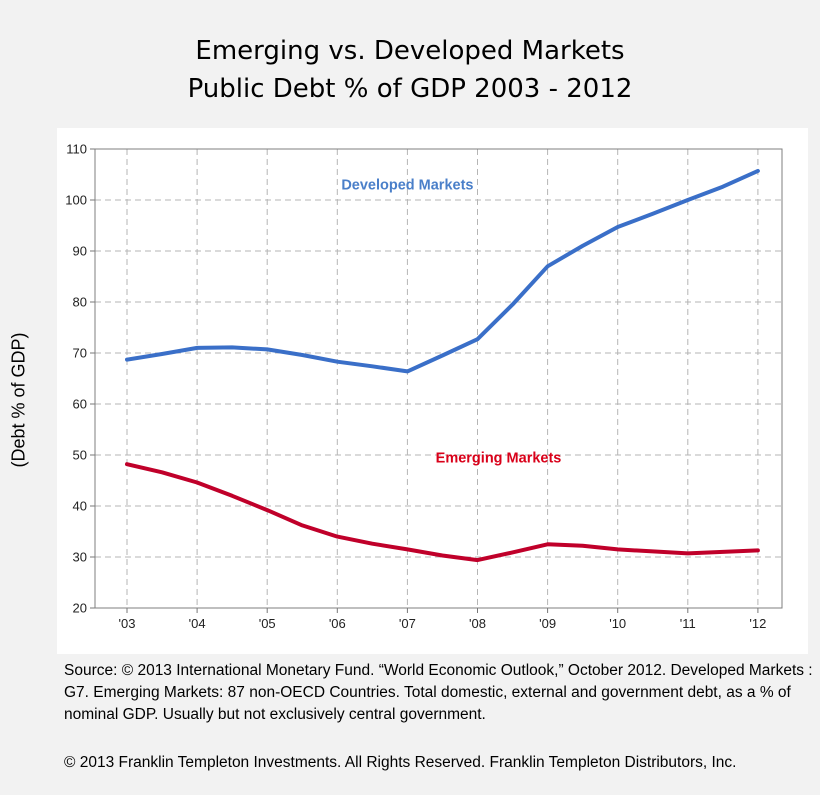 The height and width of the screenshot is (795, 820). What do you see at coordinates (80, 506) in the screenshot?
I see `y-tick-label: 40` at bounding box center [80, 506].